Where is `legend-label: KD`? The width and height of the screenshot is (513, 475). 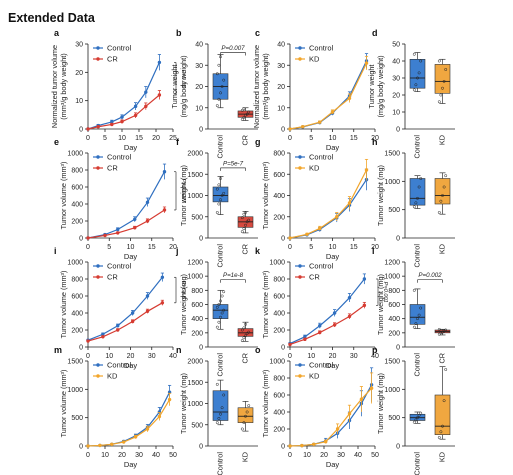 legend-label: KD is located at coordinates (314, 59).